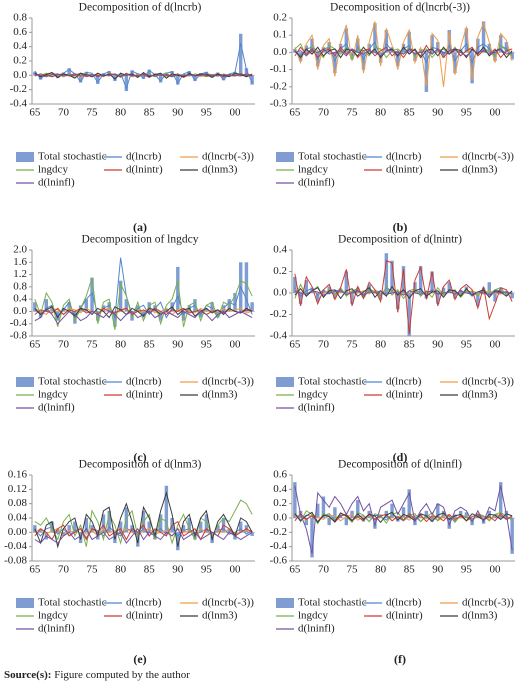 This screenshot has width=520, height=684. What do you see at coordinates (279, 104) in the screenshot?
I see `y-tick-label: -0.3` at bounding box center [279, 104].